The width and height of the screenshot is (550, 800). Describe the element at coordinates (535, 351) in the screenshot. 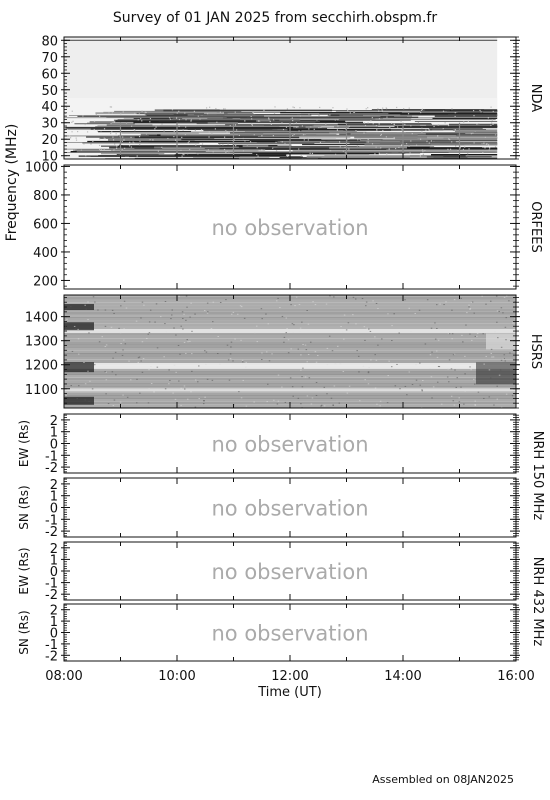

I see `instrument-label-hsrs: HSRS` at that location.